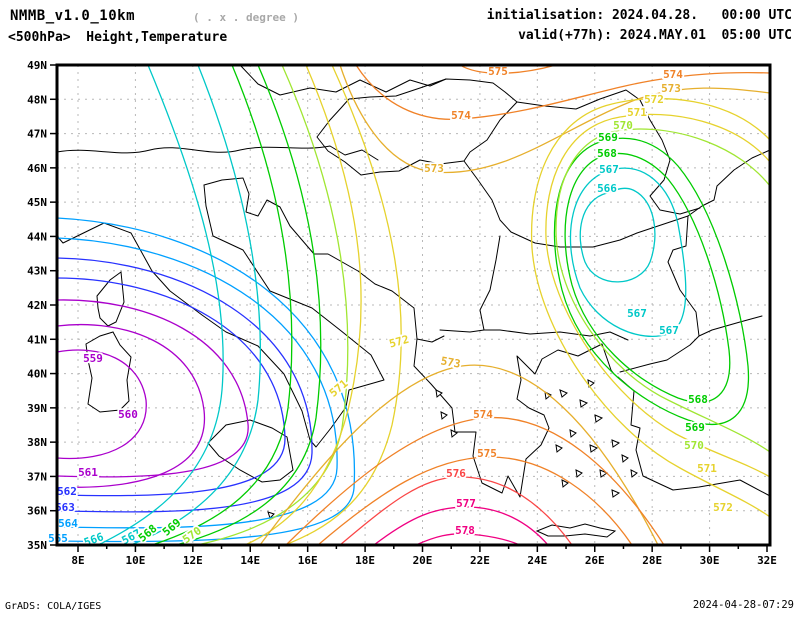 The image size is (800, 618). What do you see at coordinates (37, 202) in the screenshot?
I see `y-axis-label: 45N` at bounding box center [37, 202].